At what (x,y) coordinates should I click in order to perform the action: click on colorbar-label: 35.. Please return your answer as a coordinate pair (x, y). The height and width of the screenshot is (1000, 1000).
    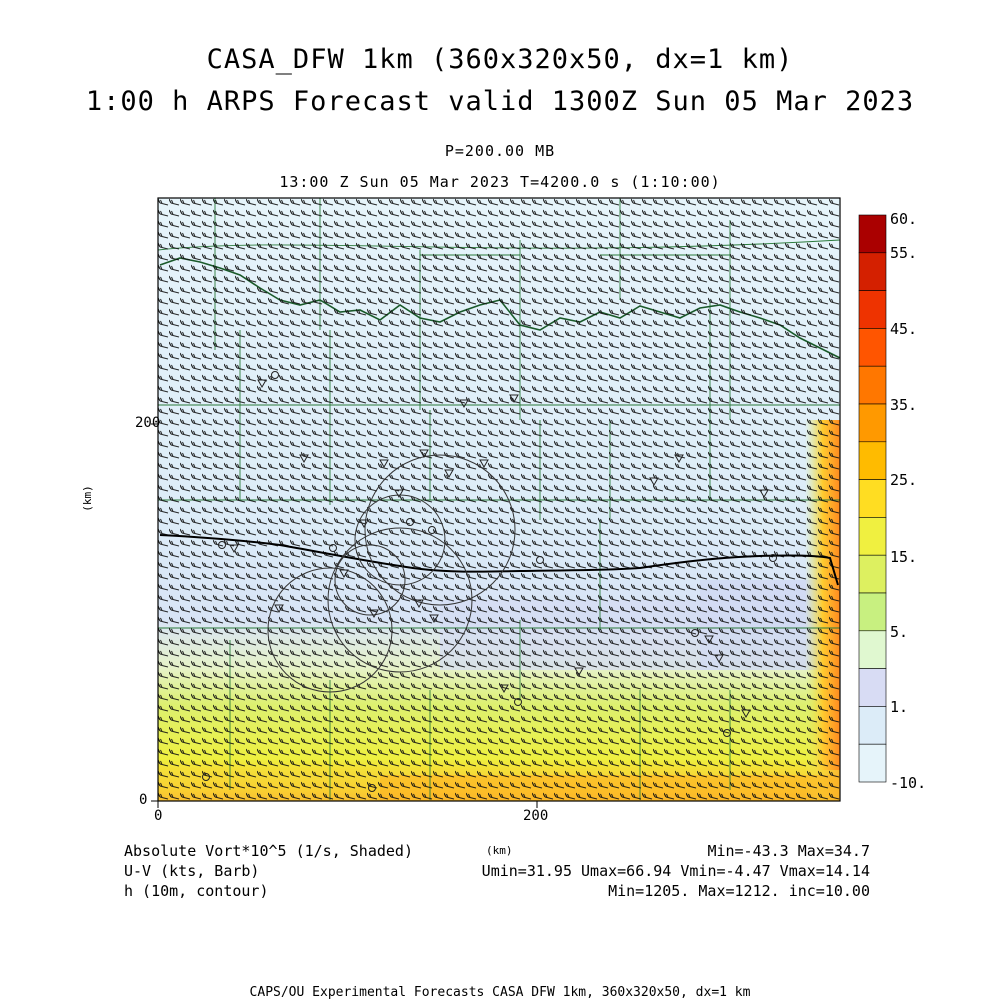
    Looking at the image, I should click on (904, 405).